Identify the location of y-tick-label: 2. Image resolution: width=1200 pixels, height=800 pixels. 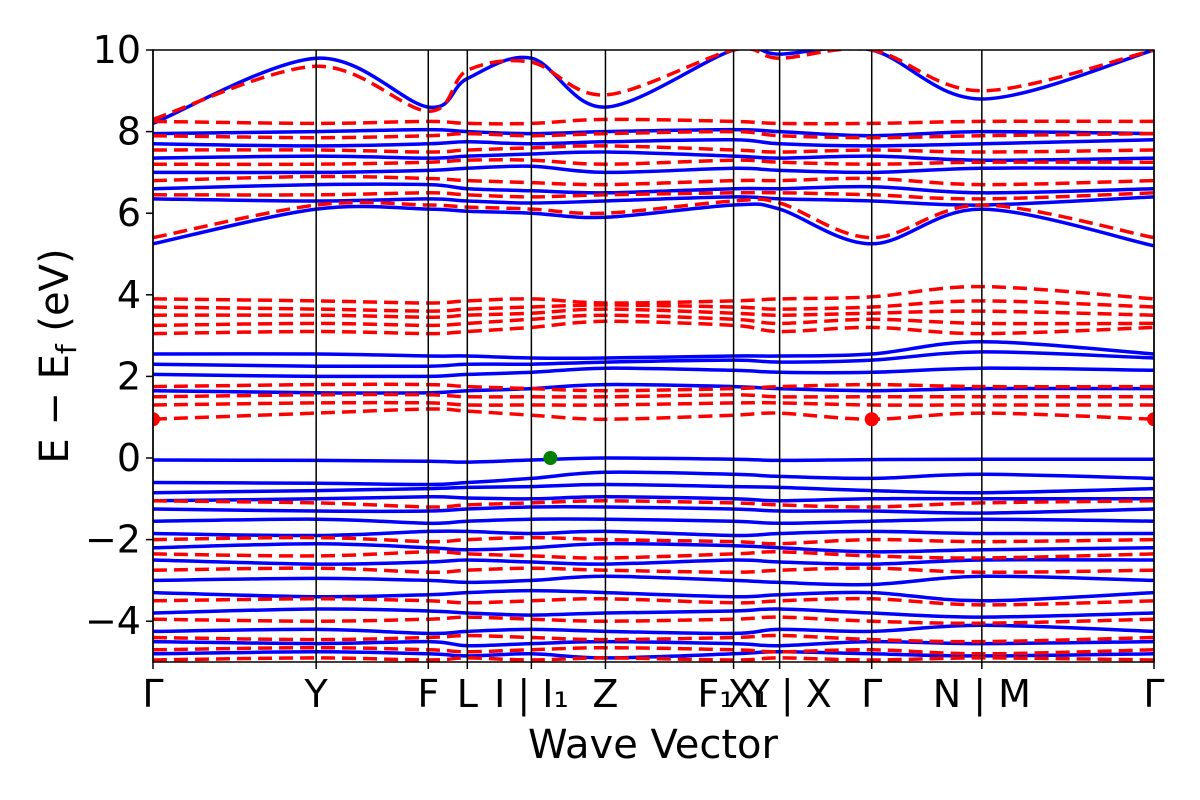
(129, 376).